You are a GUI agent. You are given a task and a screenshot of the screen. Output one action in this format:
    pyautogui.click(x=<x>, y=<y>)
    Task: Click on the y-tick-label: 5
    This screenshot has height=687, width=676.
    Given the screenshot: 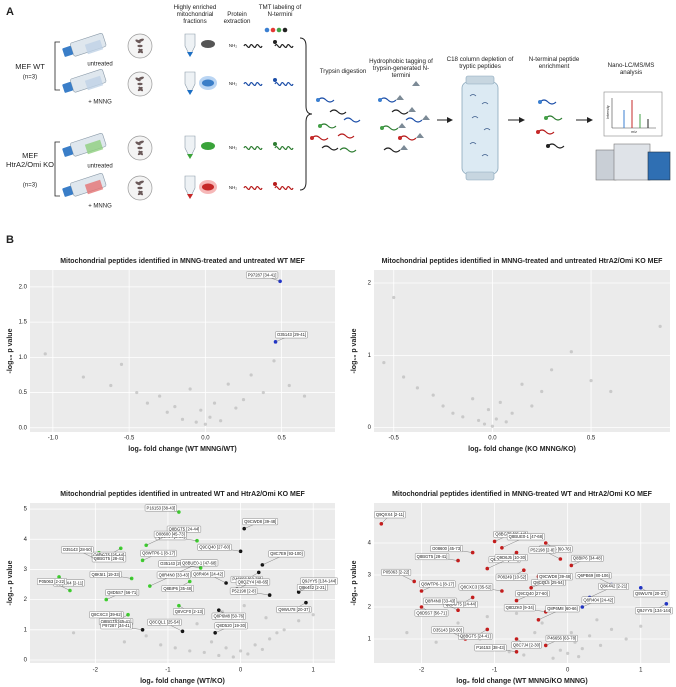 What is the action you would take?
    pyautogui.click(x=26, y=510)
    